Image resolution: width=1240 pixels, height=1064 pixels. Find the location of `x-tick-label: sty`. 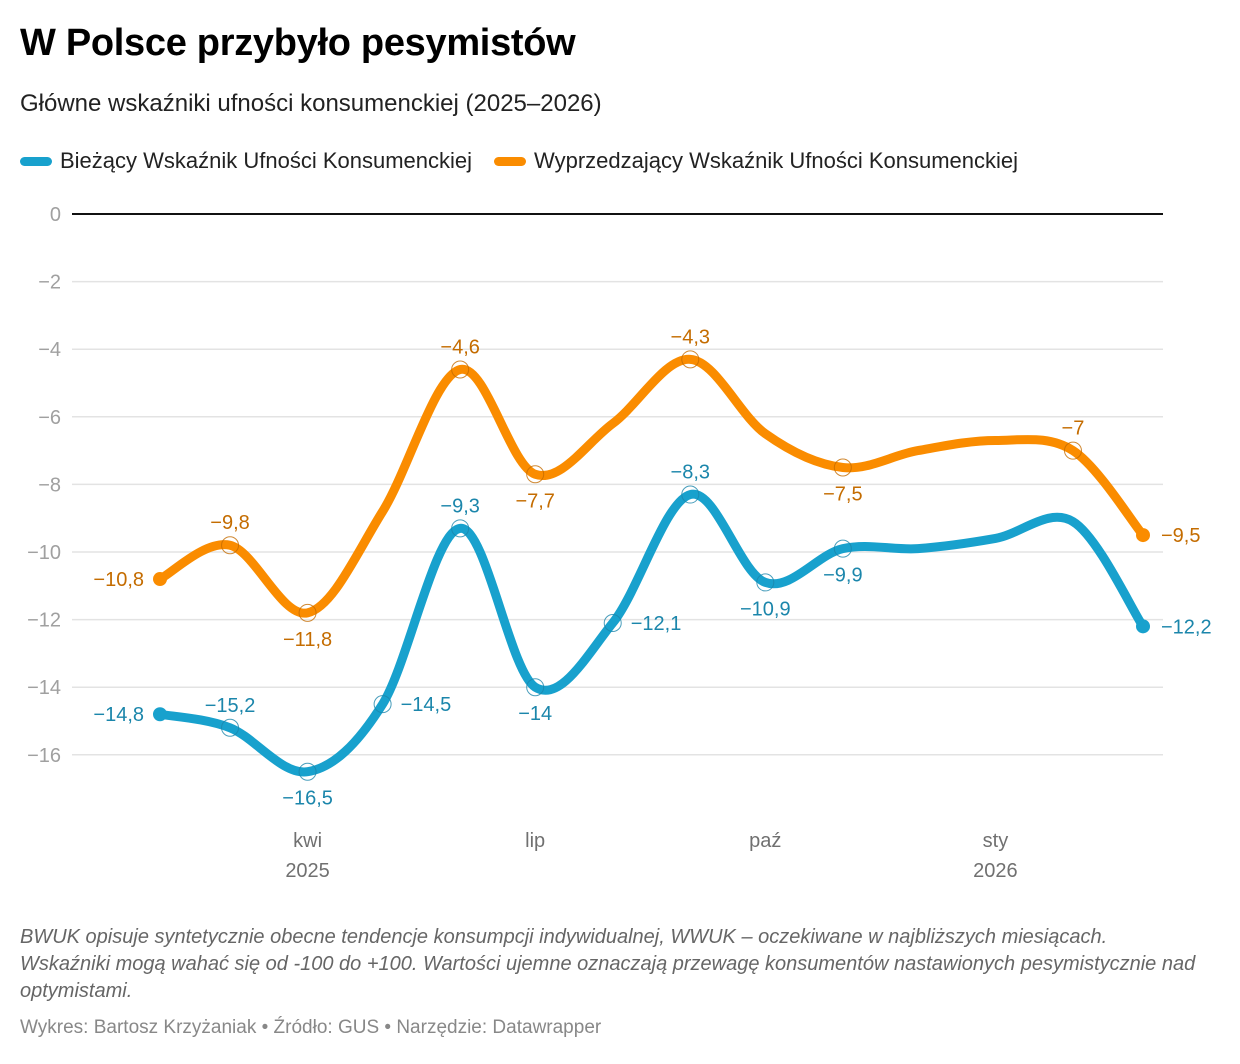

x-tick-label: sty is located at coordinates (996, 841).